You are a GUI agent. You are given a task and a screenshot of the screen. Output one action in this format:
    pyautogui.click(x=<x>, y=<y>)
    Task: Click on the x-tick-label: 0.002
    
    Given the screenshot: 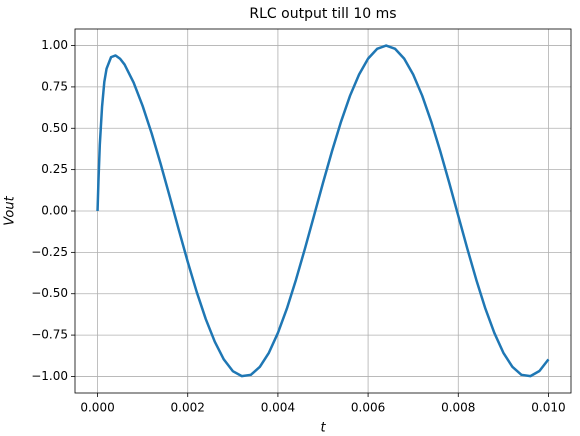 What is the action you would take?
    pyautogui.click(x=188, y=408)
    